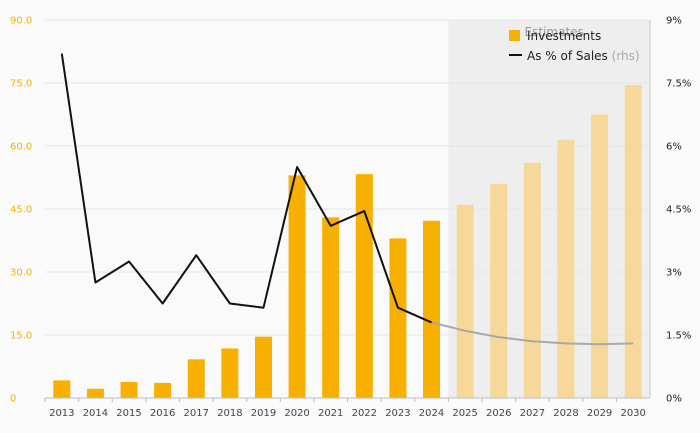  What do you see at coordinates (567, 56) in the screenshot?
I see `legend-sales-name: As % of Sales` at bounding box center [567, 56].